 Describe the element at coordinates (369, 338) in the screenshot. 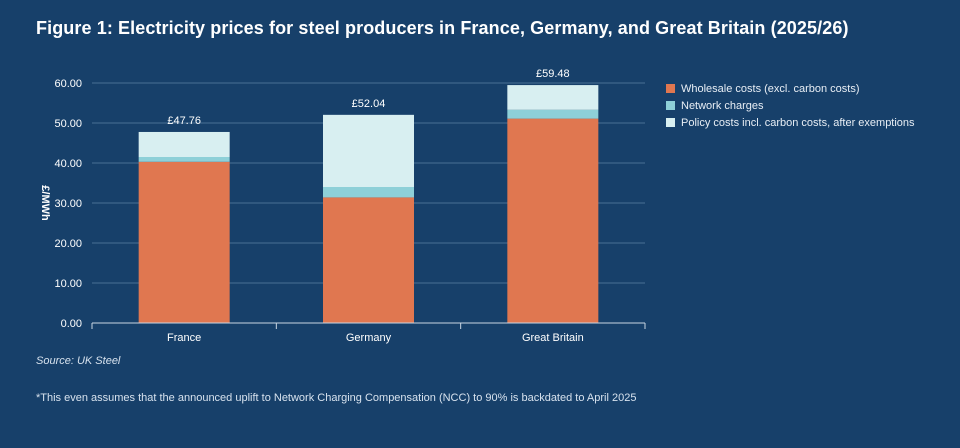

I see `x-tick-label: Germany` at that location.